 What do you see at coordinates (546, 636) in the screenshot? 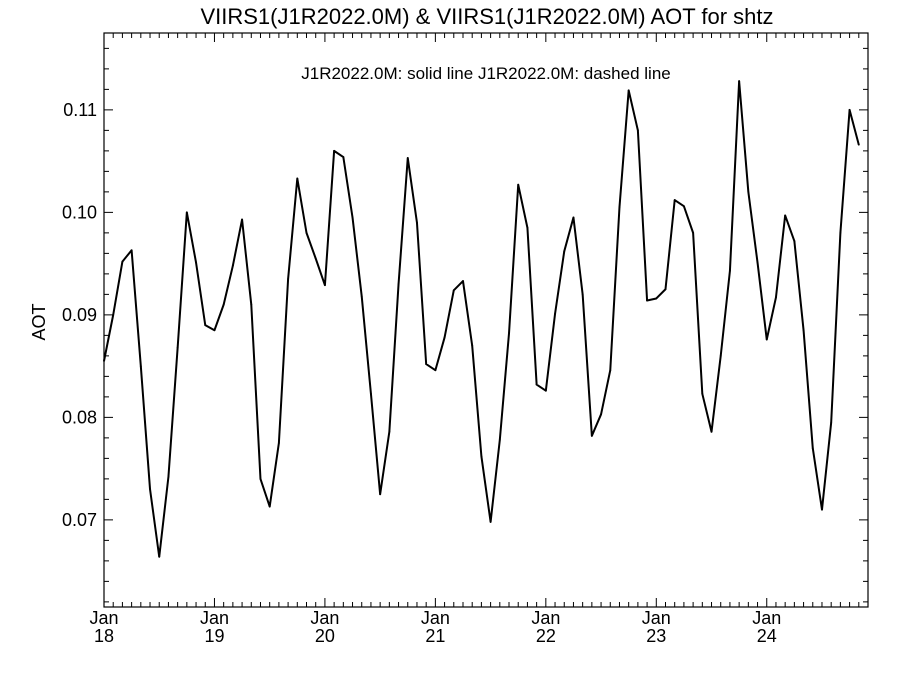
I see `x-tick-label-year: 22` at bounding box center [546, 636].